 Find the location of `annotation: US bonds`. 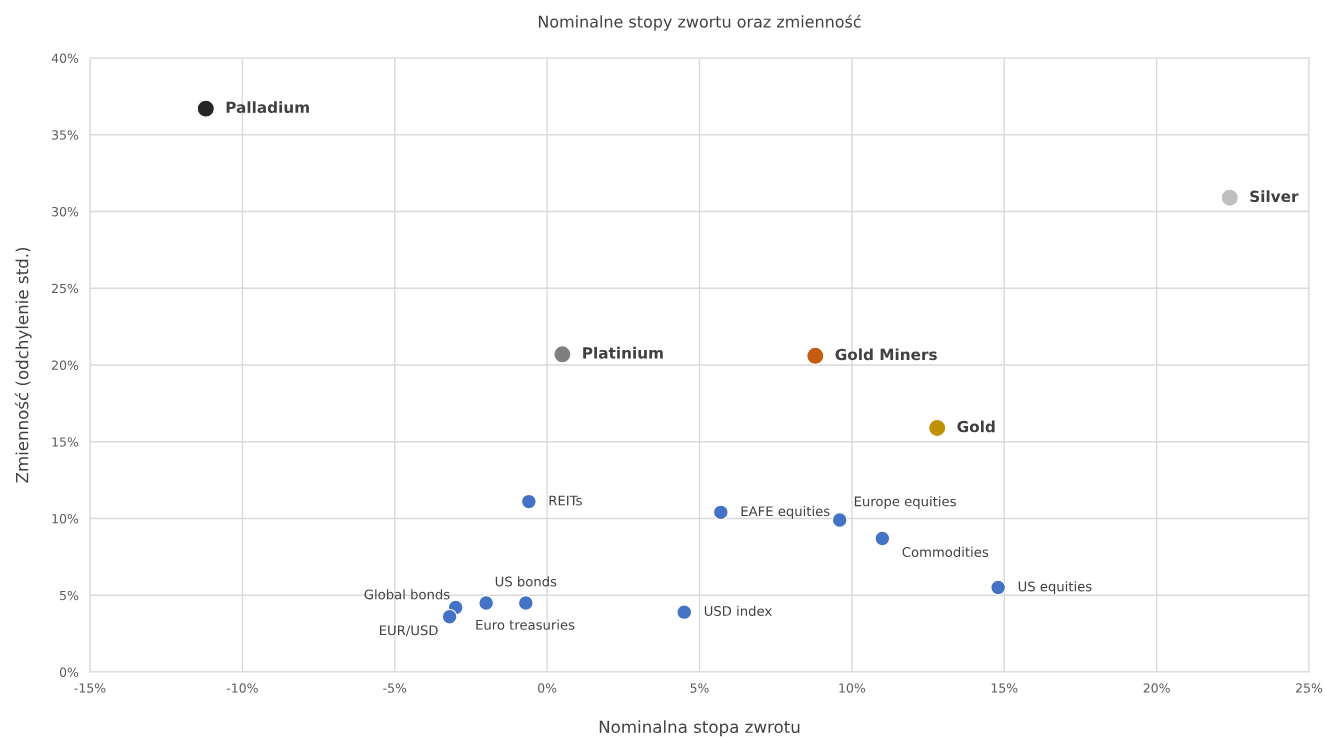

annotation: US bonds is located at coordinates (526, 581).